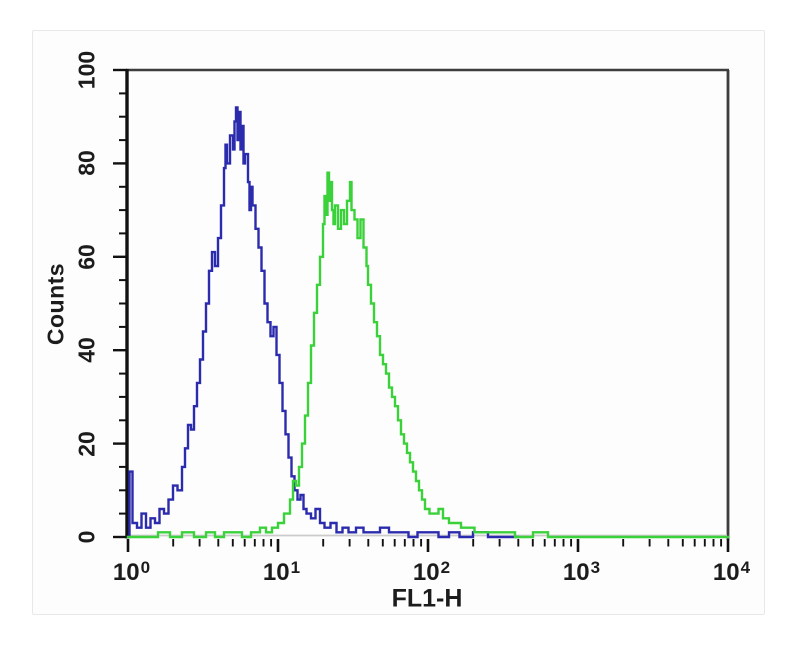  I want to click on y-tick-label: 60, so click(86, 257).